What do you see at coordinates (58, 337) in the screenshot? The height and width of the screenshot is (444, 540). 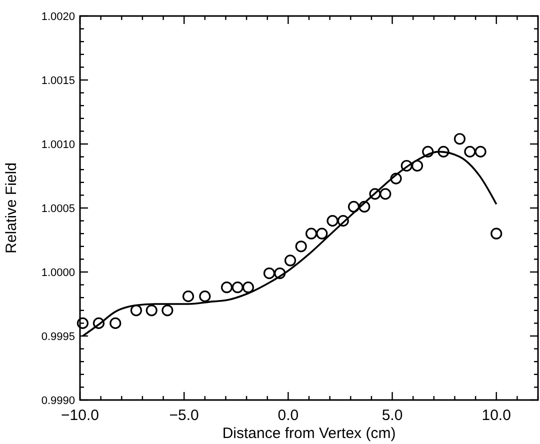 I see `y-tick-label: 0.9995` at bounding box center [58, 337].